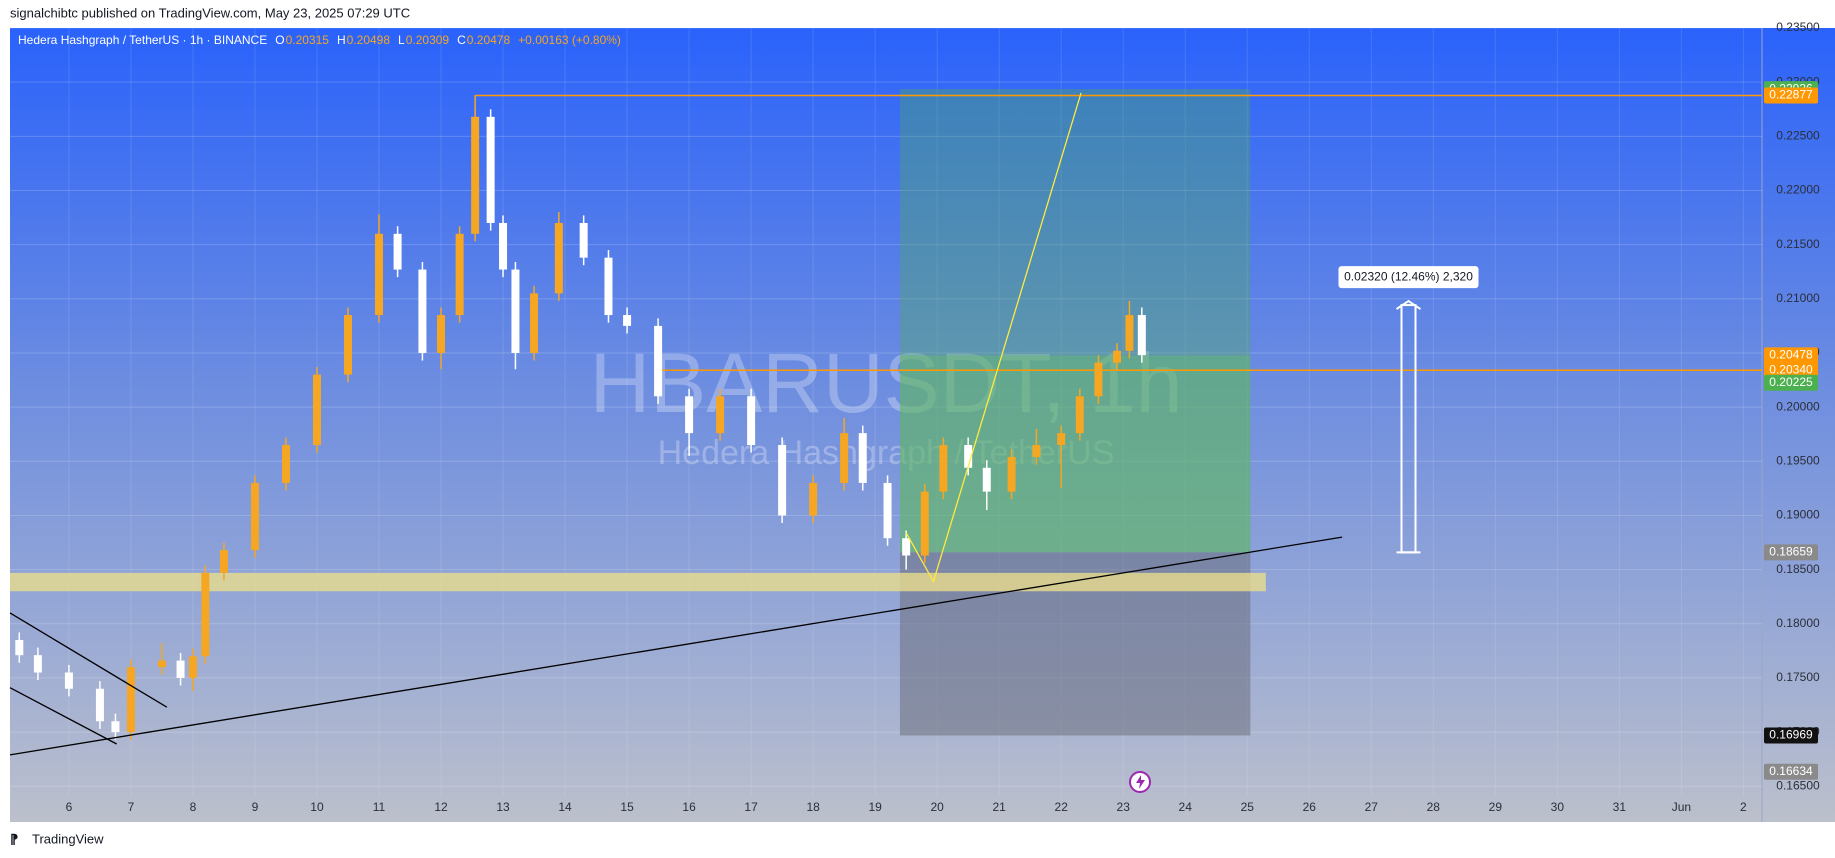 The image size is (1835, 858). I want to click on progress-zone, so click(1075, 454).